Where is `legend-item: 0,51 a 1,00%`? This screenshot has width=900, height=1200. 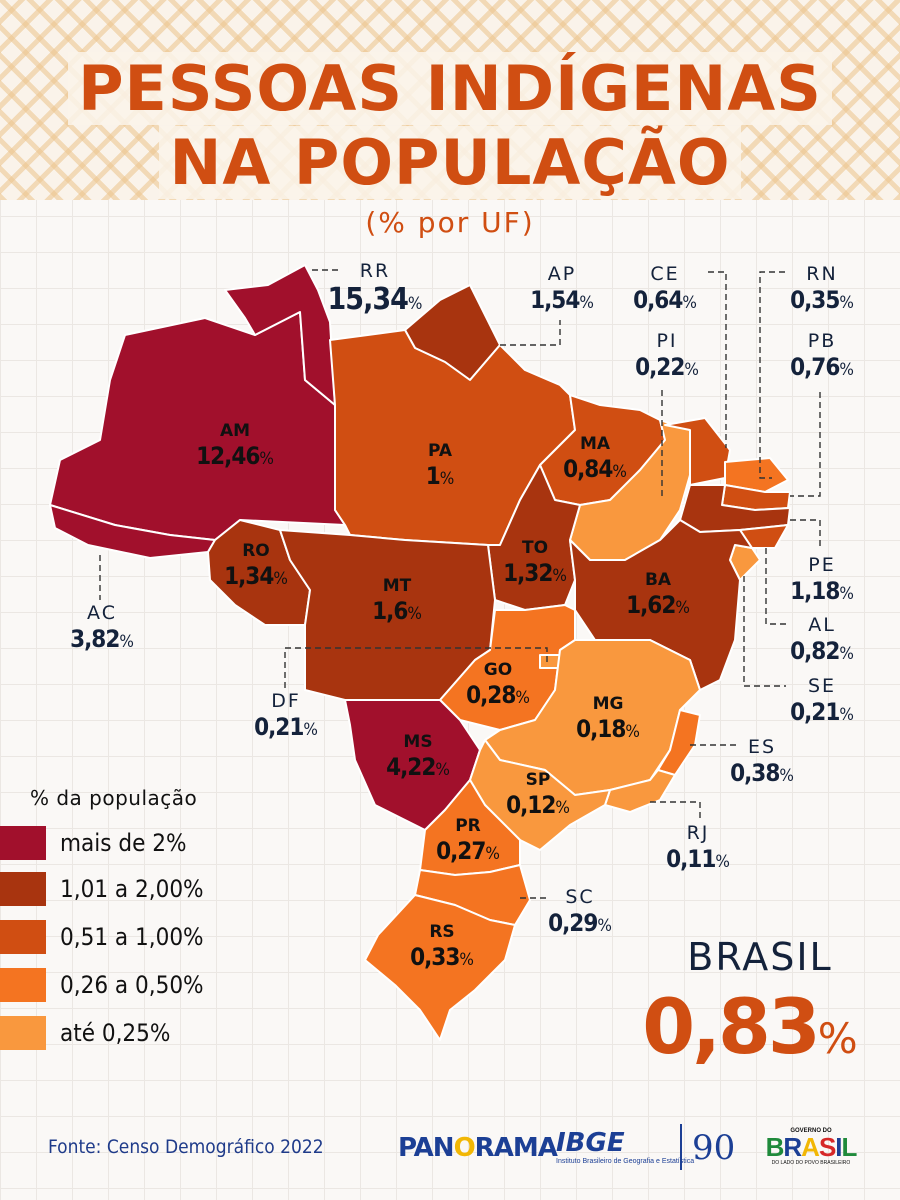 legend-item: 0,51 a 1,00% is located at coordinates (102, 937).